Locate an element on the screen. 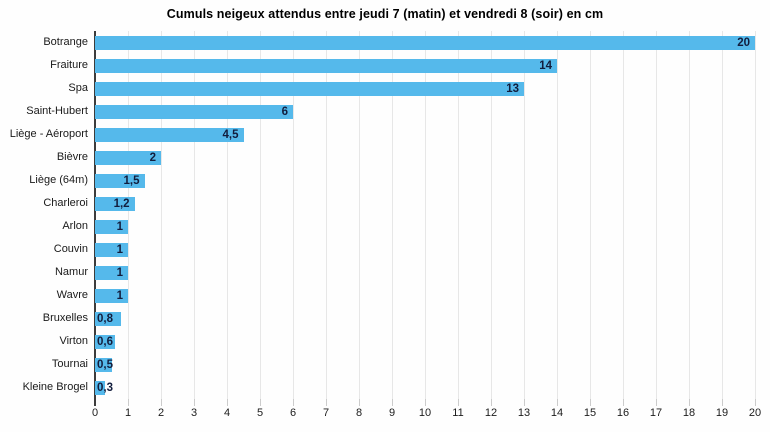  bar-value-label: 14 is located at coordinates (545, 65).